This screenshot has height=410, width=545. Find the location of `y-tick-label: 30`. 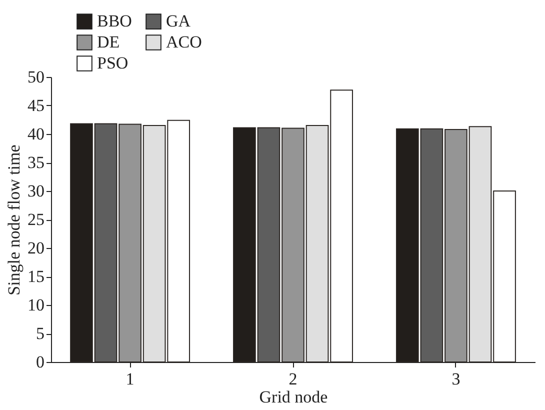

y-tick-label: 30 is located at coordinates (36, 191).